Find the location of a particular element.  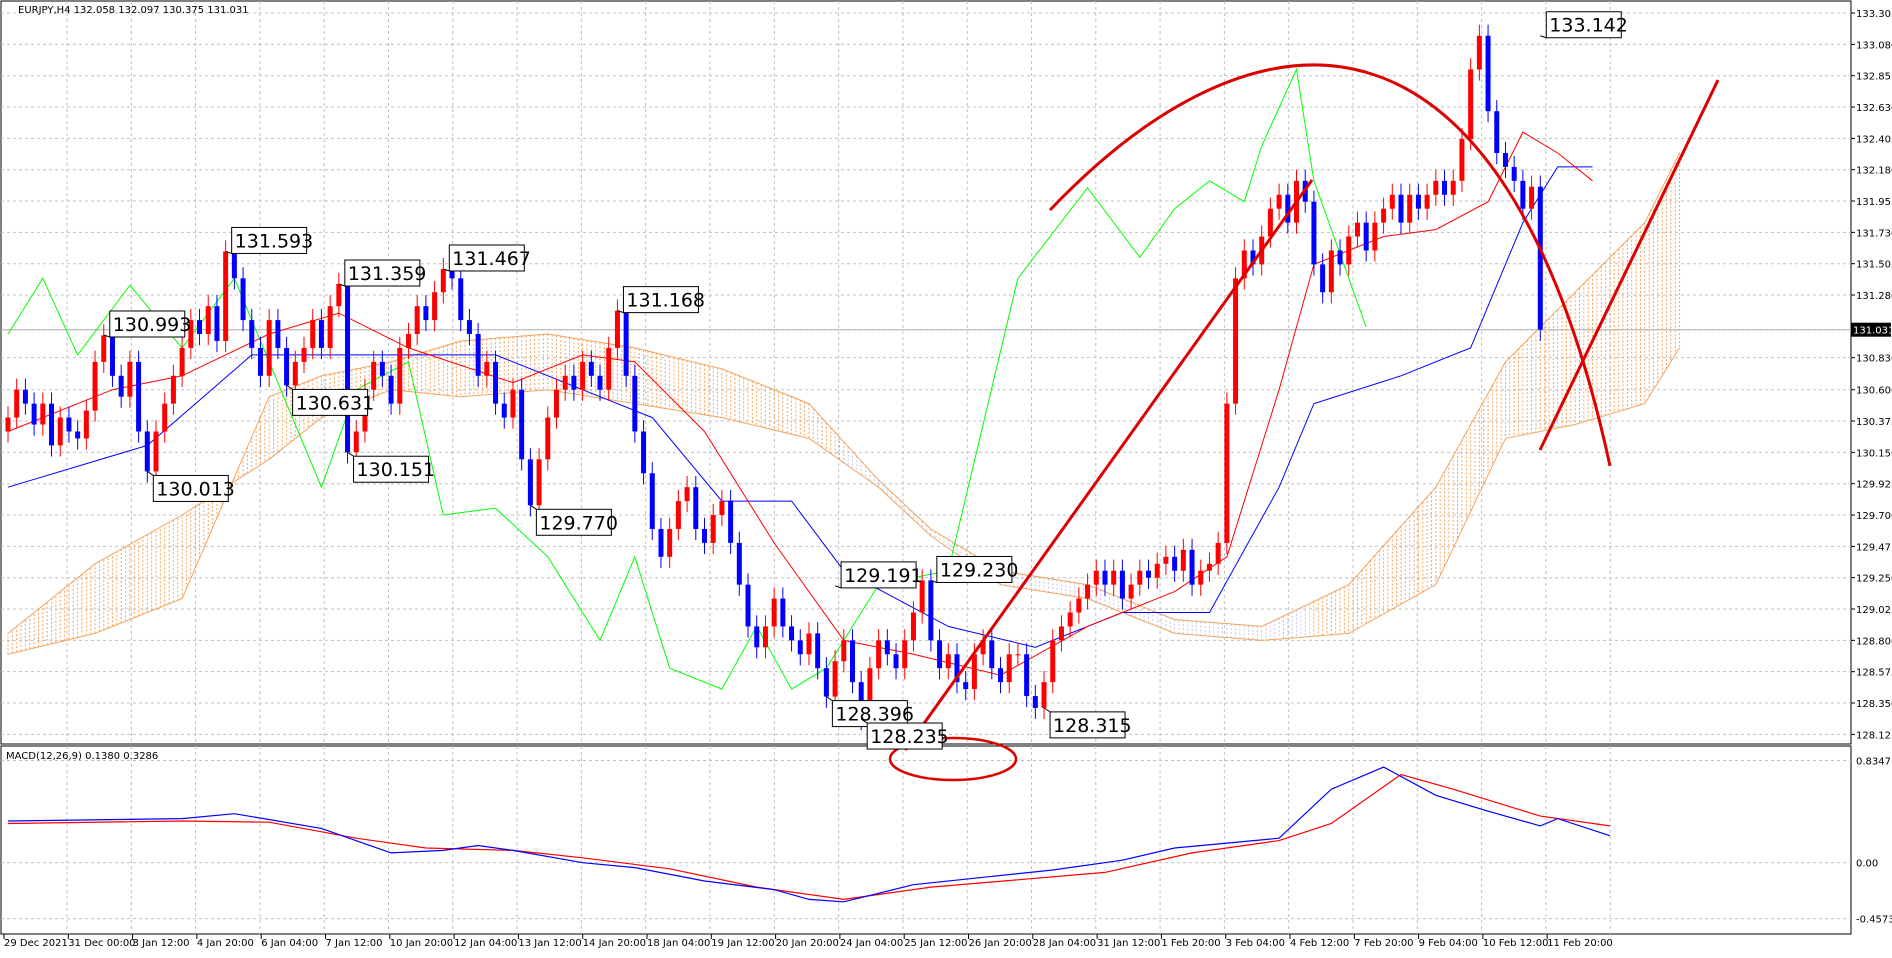

time-tick-label: 20 Jan 20:00 is located at coordinates (807, 943).